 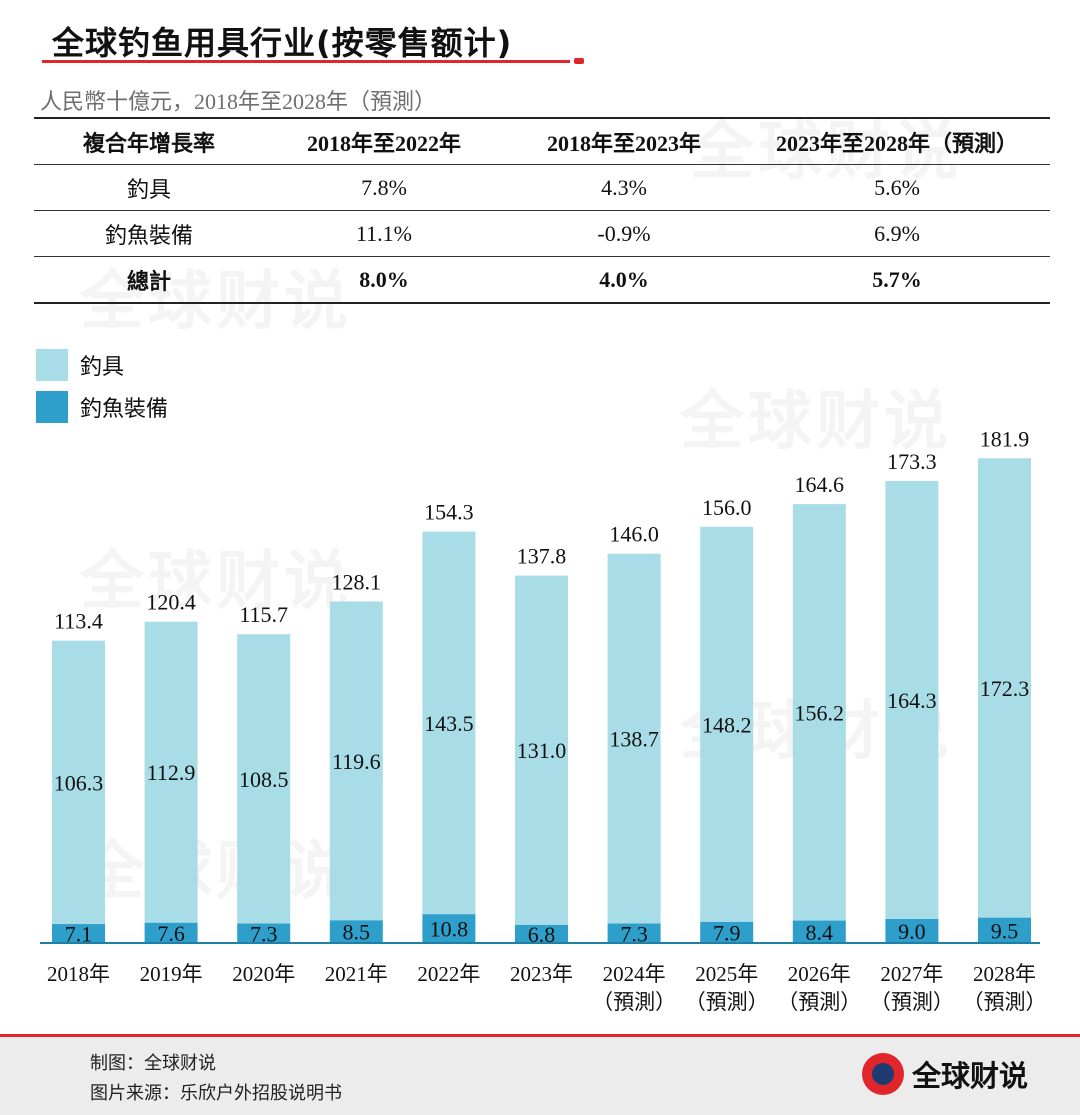 What do you see at coordinates (624, 280) in the screenshot?
I see `table-cell: 4.0%` at bounding box center [624, 280].